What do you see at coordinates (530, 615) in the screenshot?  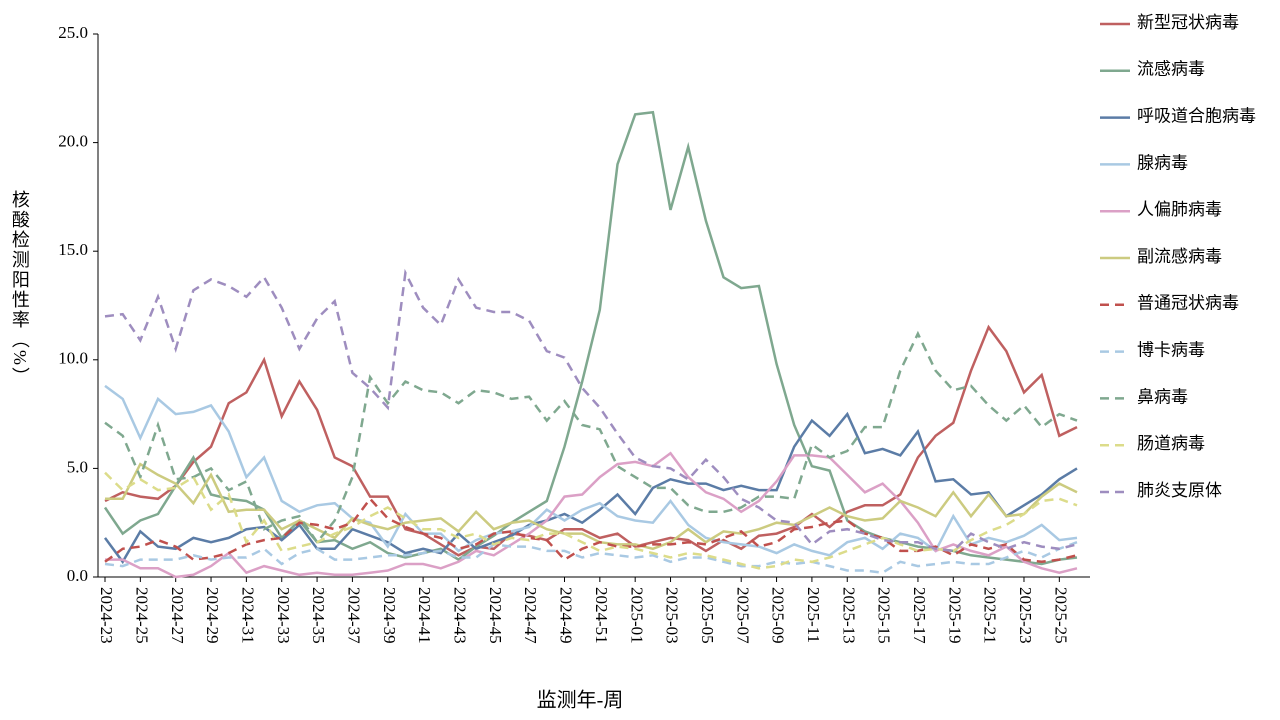 I see `x-tick-label: 2024-47` at bounding box center [530, 615].